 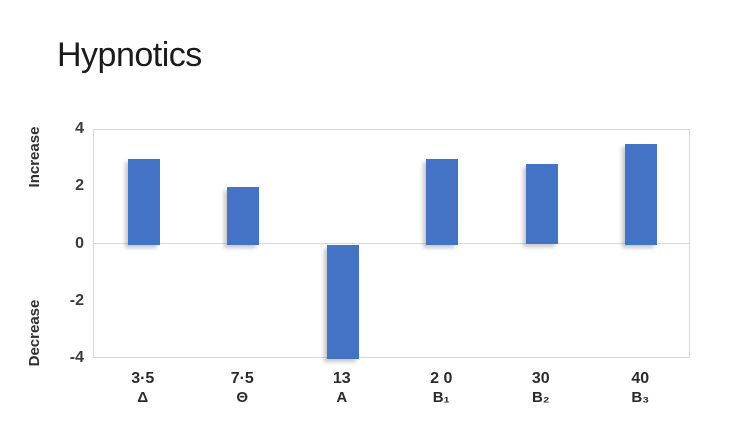 What do you see at coordinates (541, 388) in the screenshot?
I see `x-category-label: 30 B₂` at bounding box center [541, 388].